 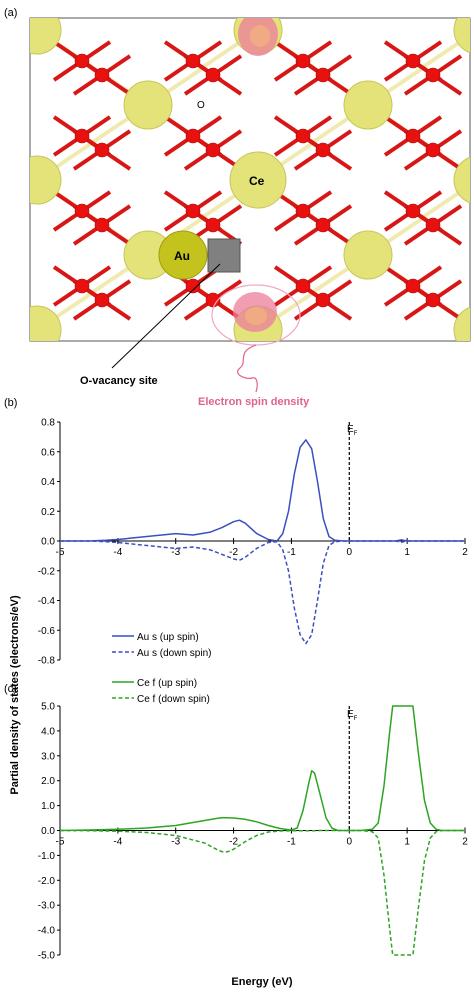 What do you see at coordinates (48, 756) in the screenshot?
I see `y-tick-label: 3.0` at bounding box center [48, 756].